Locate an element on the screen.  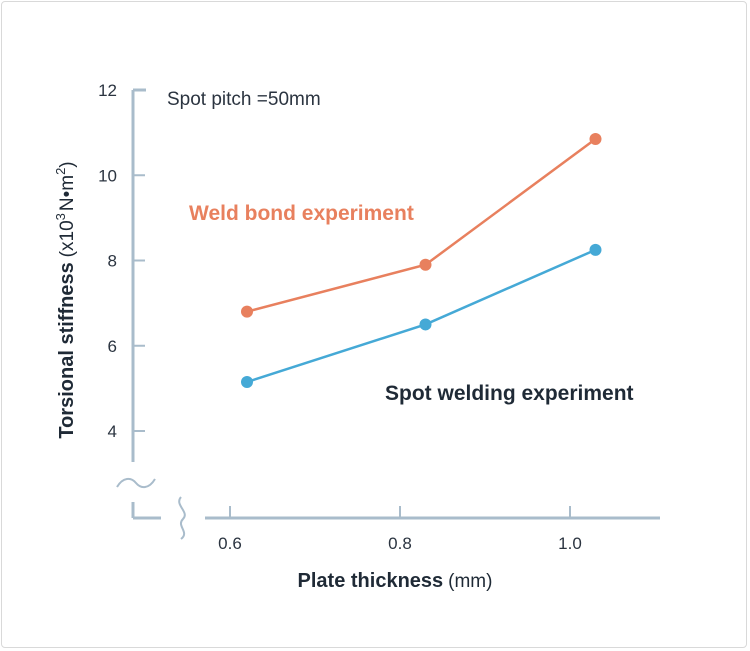
x-axis-title-main: Plate thickness is located at coordinates (371, 581).